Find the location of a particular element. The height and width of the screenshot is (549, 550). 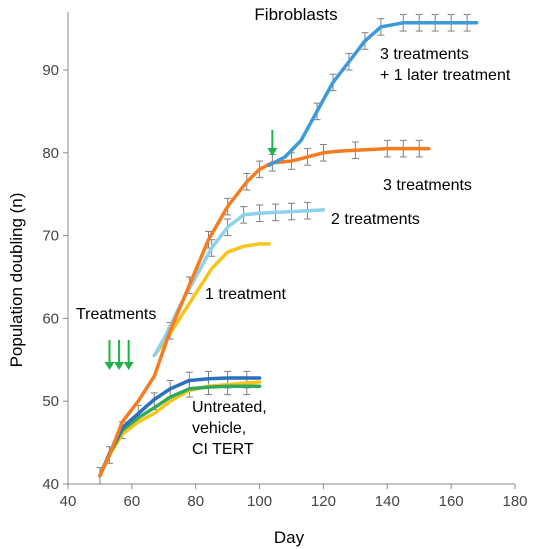

x-tick-label: 180 is located at coordinates (514, 501).